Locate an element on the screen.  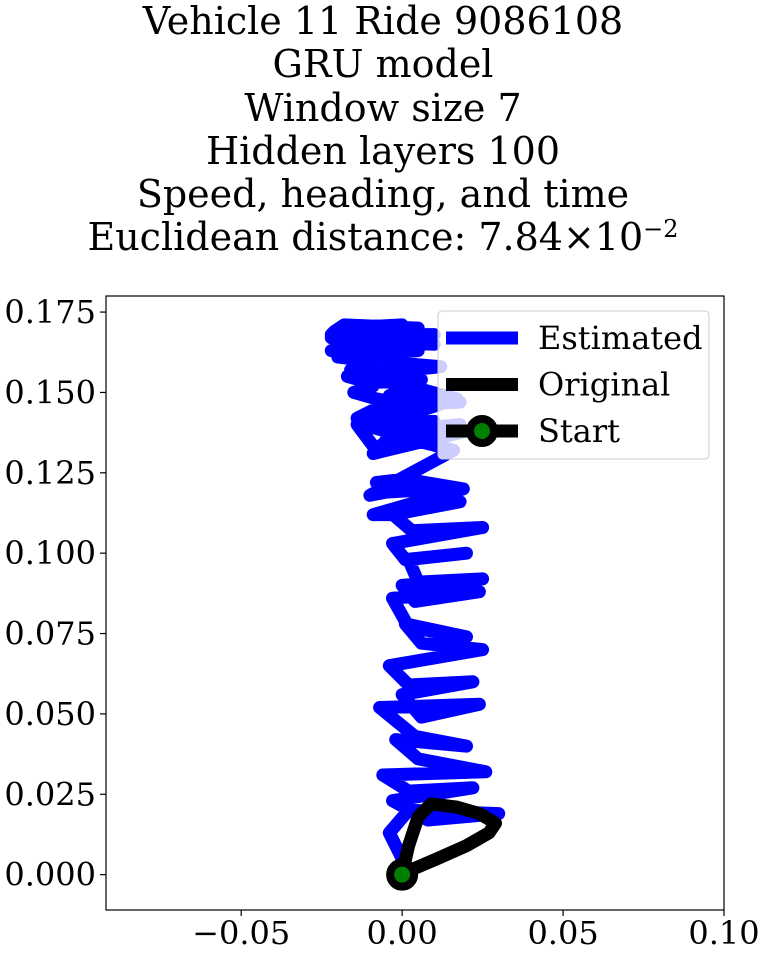
legend-start-marker is located at coordinates (482, 431).